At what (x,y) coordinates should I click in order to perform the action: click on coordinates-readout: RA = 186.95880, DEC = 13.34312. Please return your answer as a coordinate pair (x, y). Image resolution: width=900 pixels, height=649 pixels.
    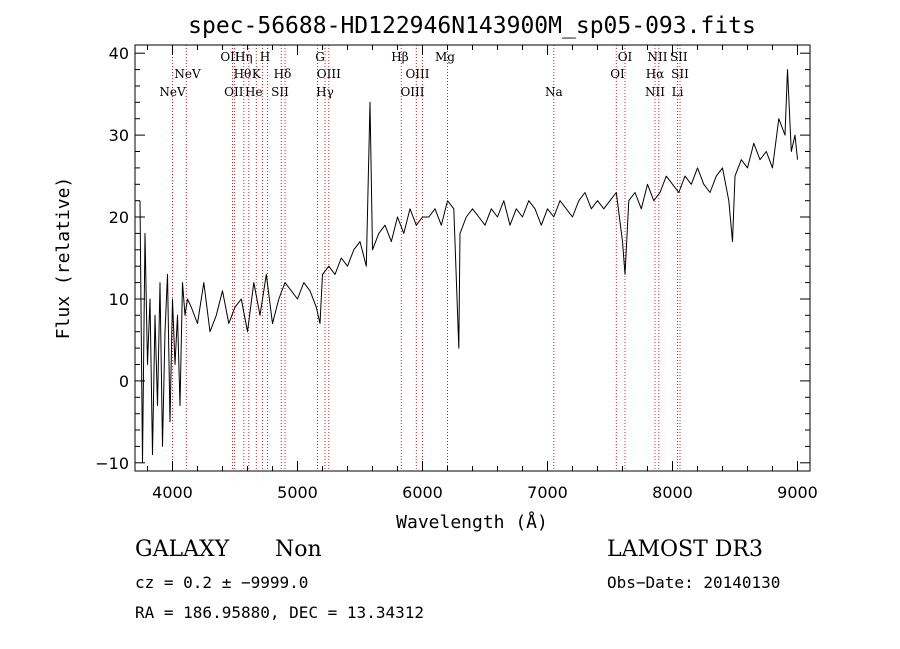
    Looking at the image, I should click on (279, 612).